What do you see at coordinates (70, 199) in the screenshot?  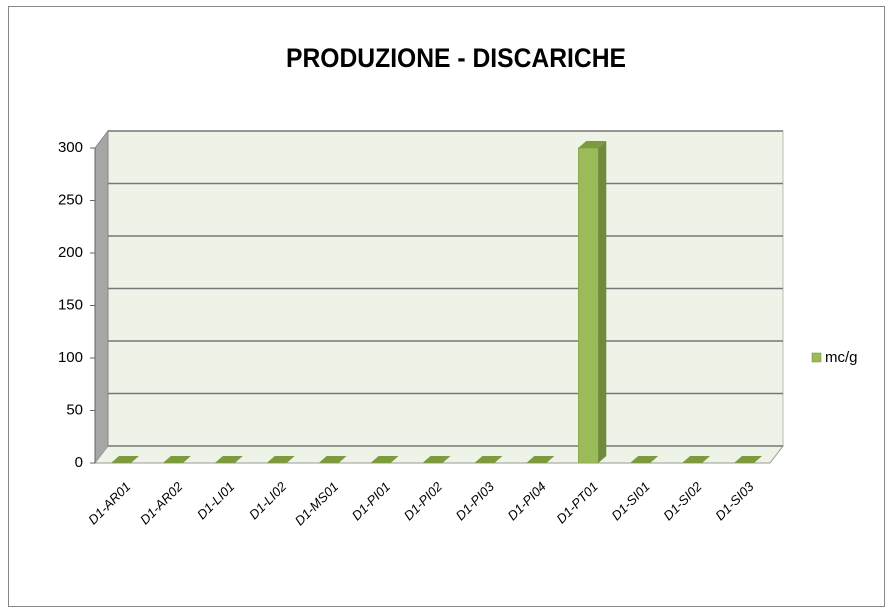 I see `y-tick-label: 250` at bounding box center [70, 199].